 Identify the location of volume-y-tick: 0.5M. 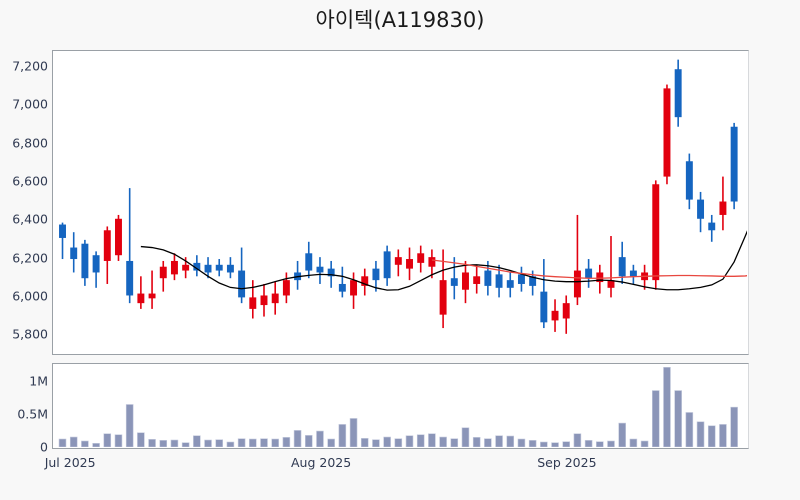
(32, 414).